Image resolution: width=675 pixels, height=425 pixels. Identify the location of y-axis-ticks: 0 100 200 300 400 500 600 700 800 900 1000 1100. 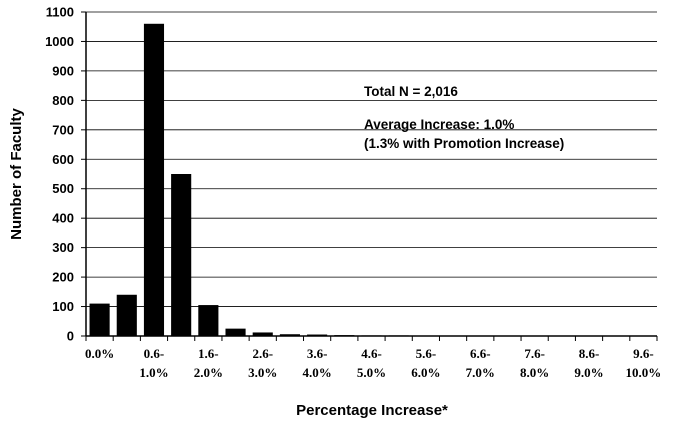
(65, 174).